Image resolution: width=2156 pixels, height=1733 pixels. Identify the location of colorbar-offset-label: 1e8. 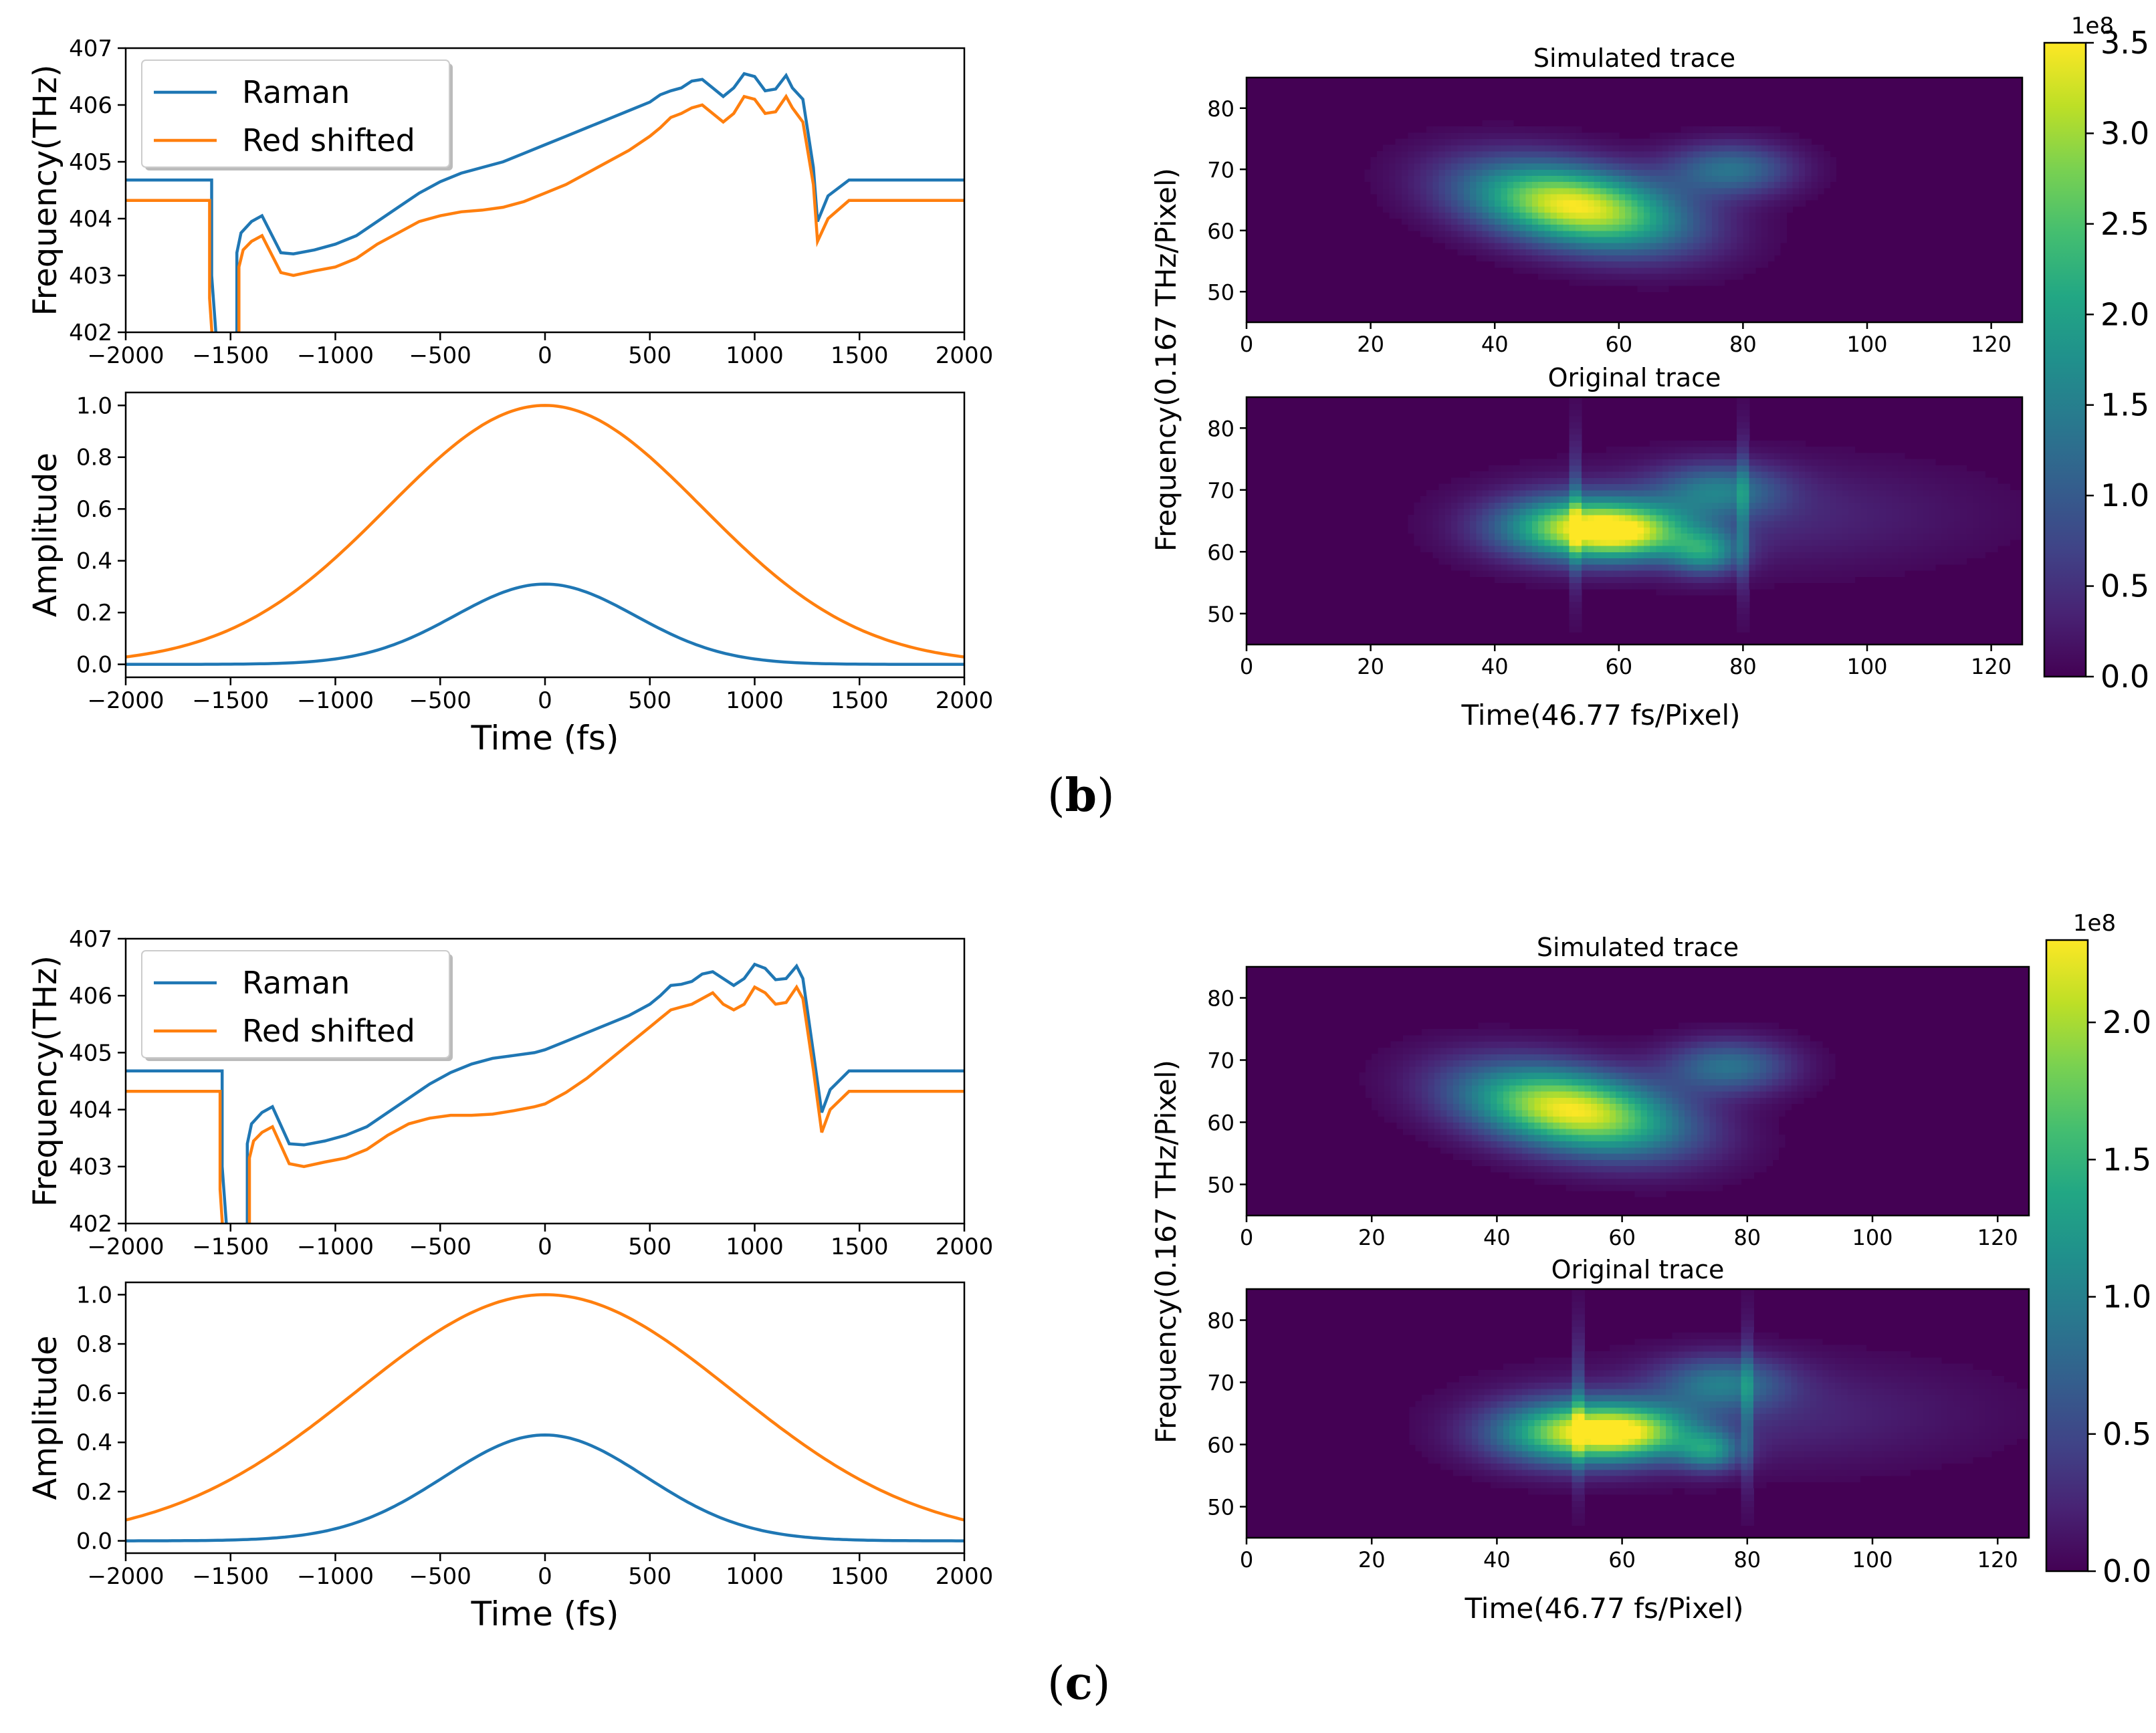
(2093, 26).